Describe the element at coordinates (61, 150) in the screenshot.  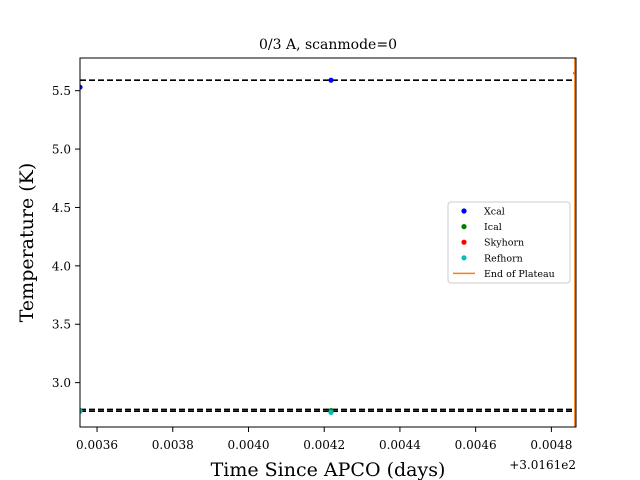
I see `y-tick-label: 5.0` at that location.